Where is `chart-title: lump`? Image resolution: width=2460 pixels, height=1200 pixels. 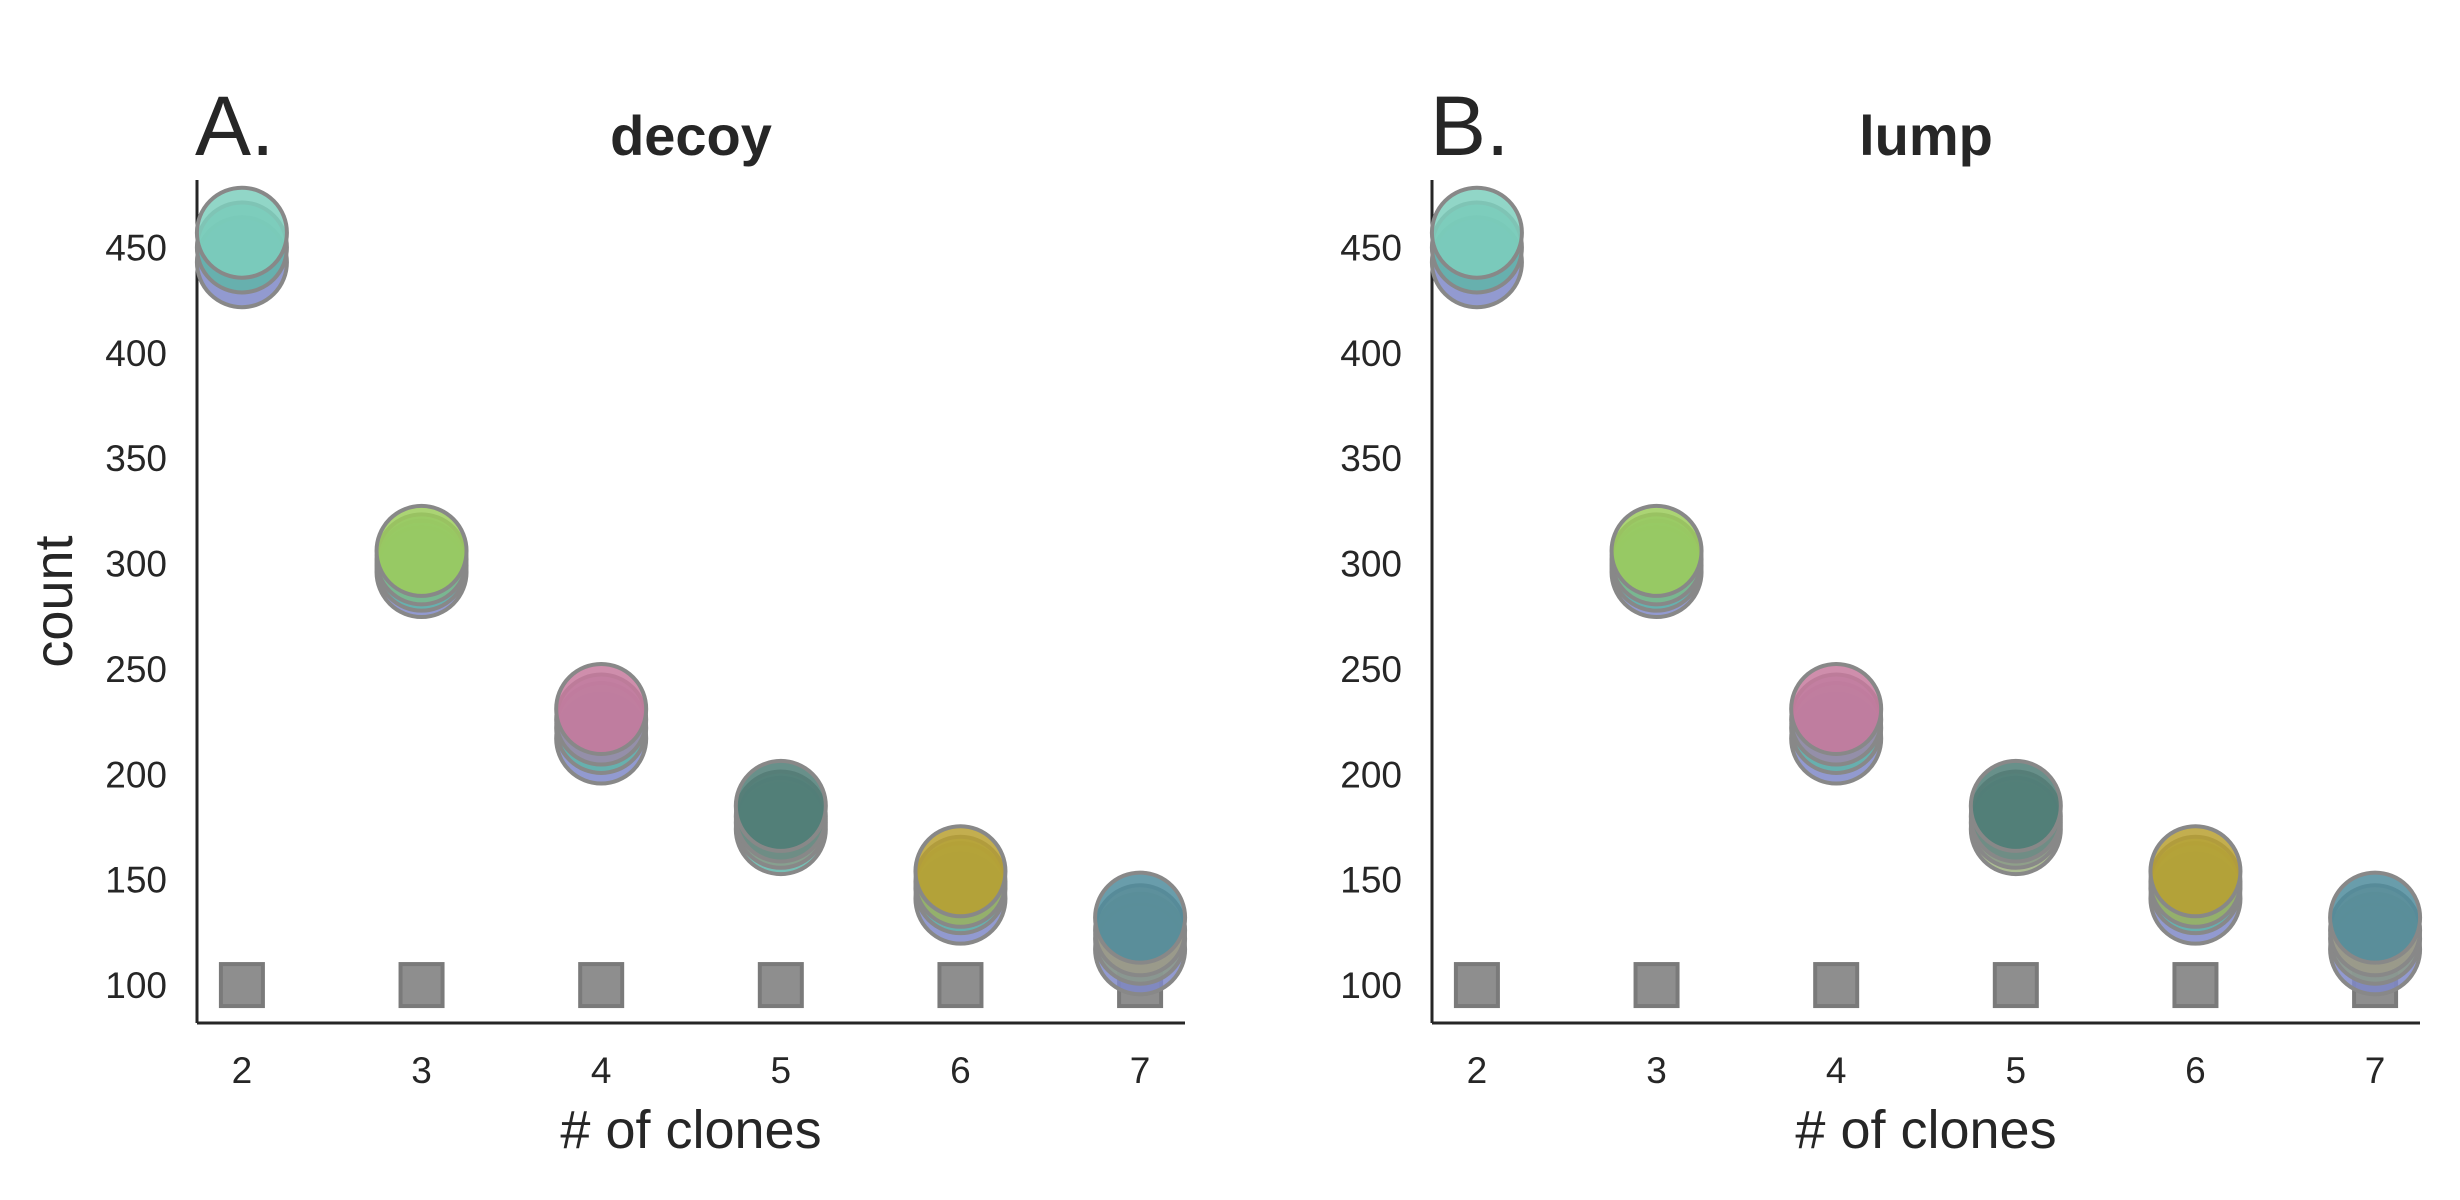 chart-title: lump is located at coordinates (1926, 135).